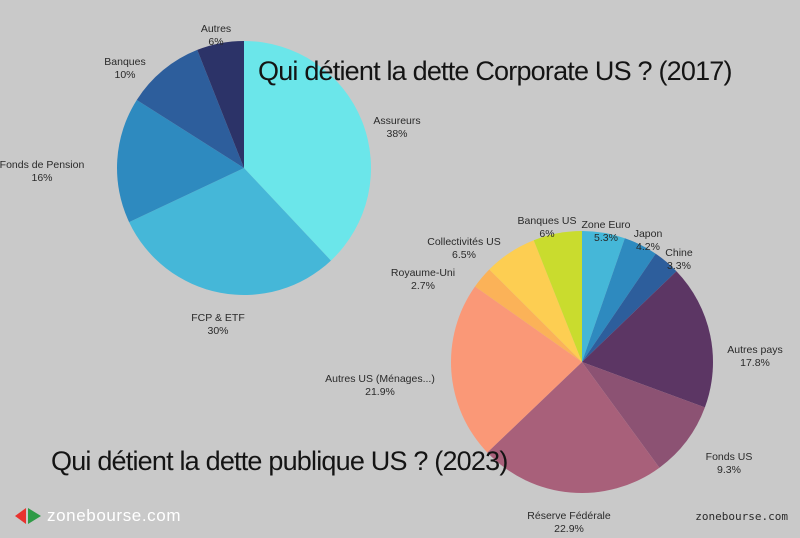 This screenshot has height=538, width=800. I want to click on slice-name: Banques US, so click(547, 221).